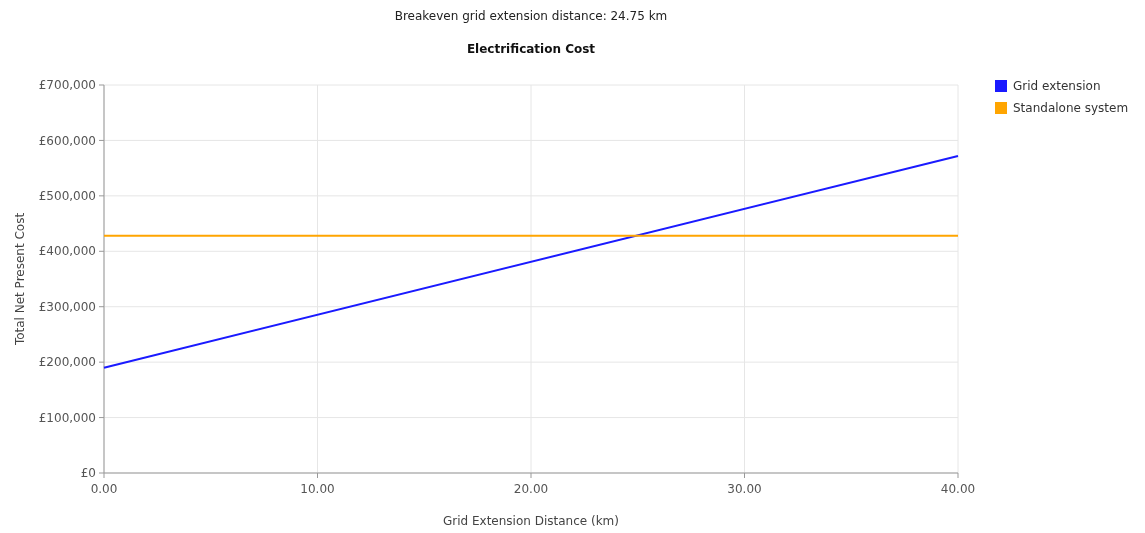 Image resolution: width=1145 pixels, height=533 pixels. I want to click on x-axis-title: Grid Extension Distance (km), so click(531, 521).